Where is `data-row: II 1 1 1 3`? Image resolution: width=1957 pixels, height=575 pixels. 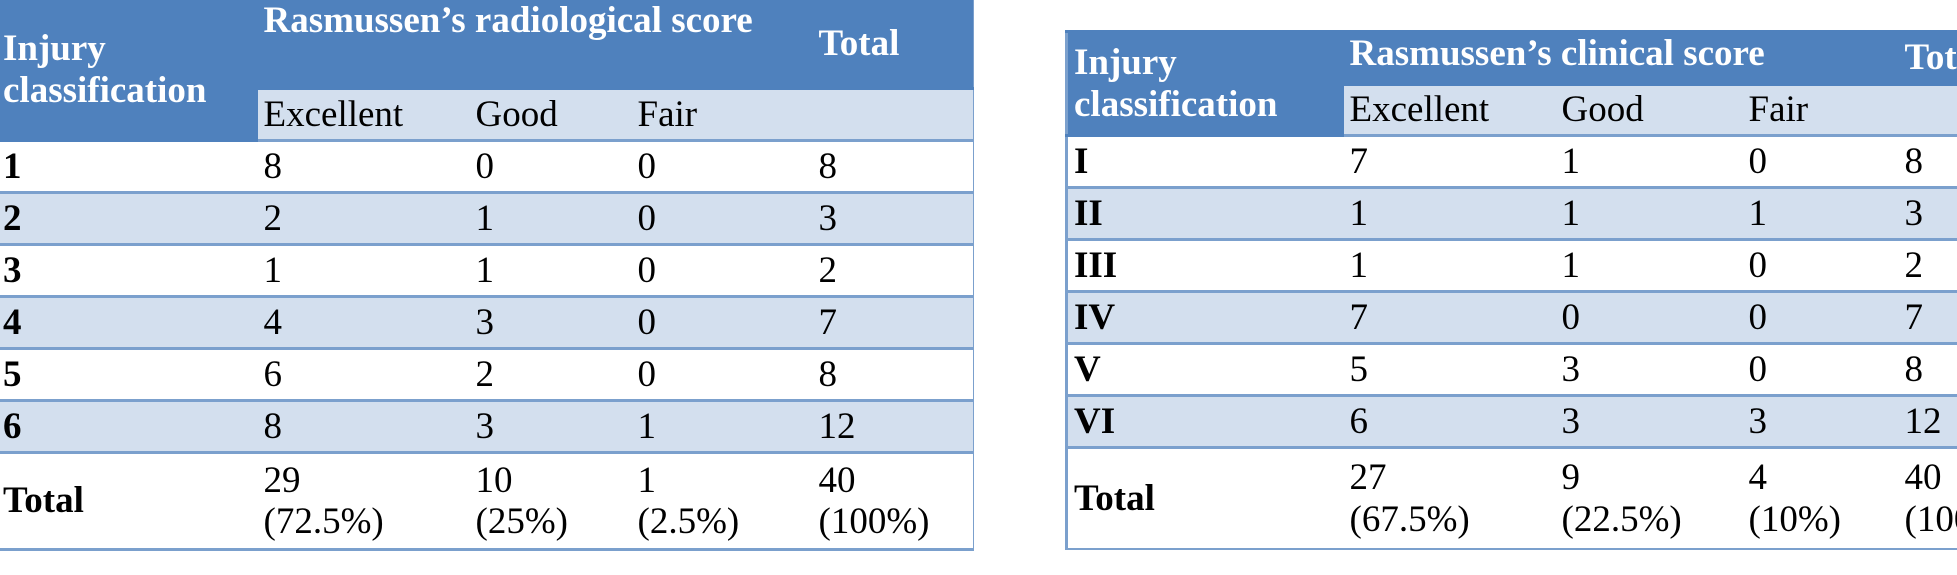
data-row: II 1 1 1 3 is located at coordinates (1511, 213).